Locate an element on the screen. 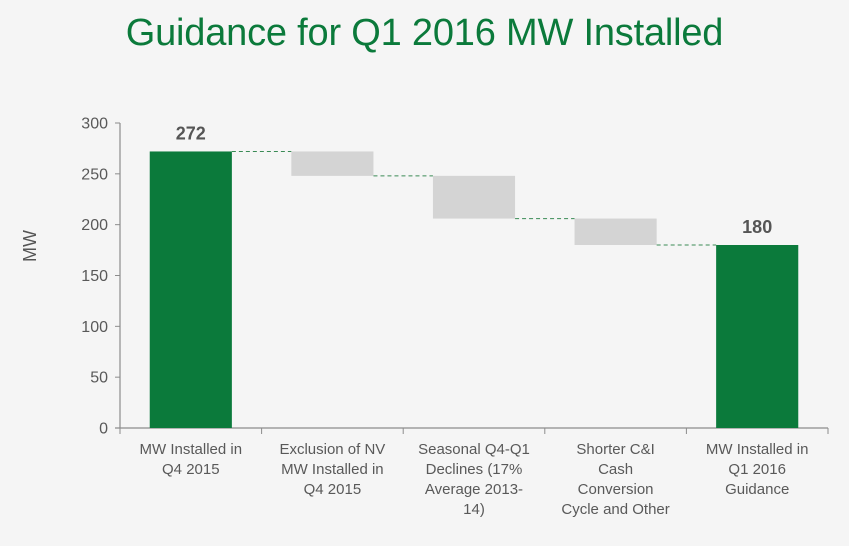 This screenshot has width=849, height=546. x-tick-label-line: Exclusion of NV is located at coordinates (332, 449).